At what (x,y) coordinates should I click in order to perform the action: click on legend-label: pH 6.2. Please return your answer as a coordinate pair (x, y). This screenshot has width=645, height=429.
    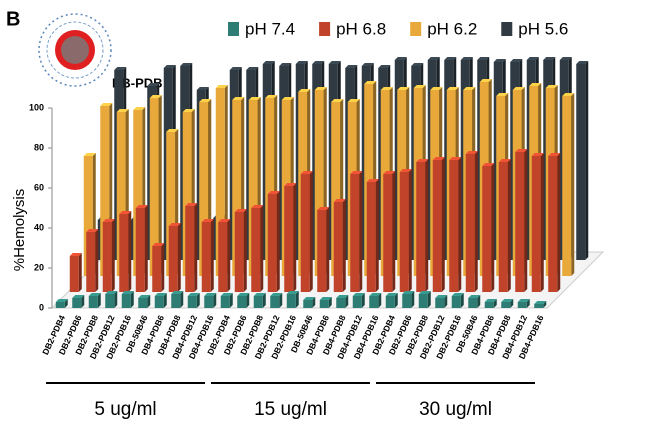
    Looking at the image, I should click on (452, 28).